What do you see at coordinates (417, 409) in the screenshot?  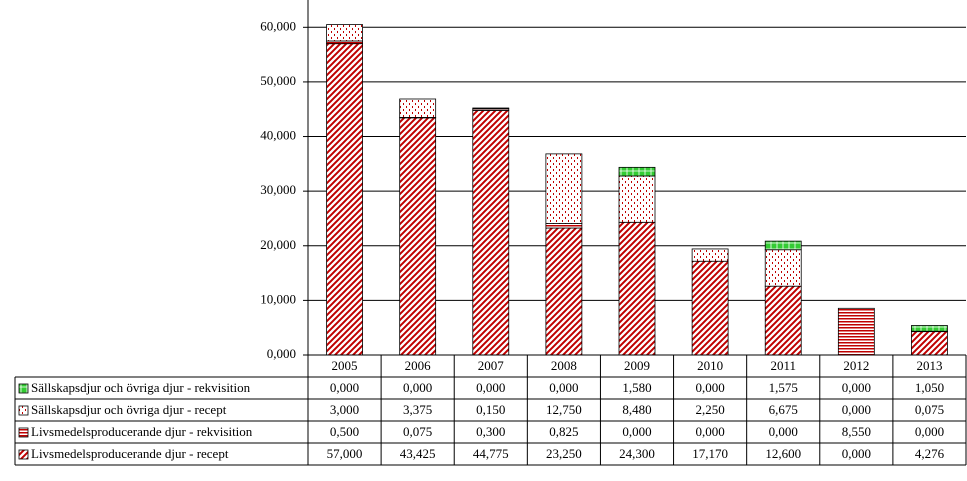 I see `table-value: 3,375` at bounding box center [417, 409].